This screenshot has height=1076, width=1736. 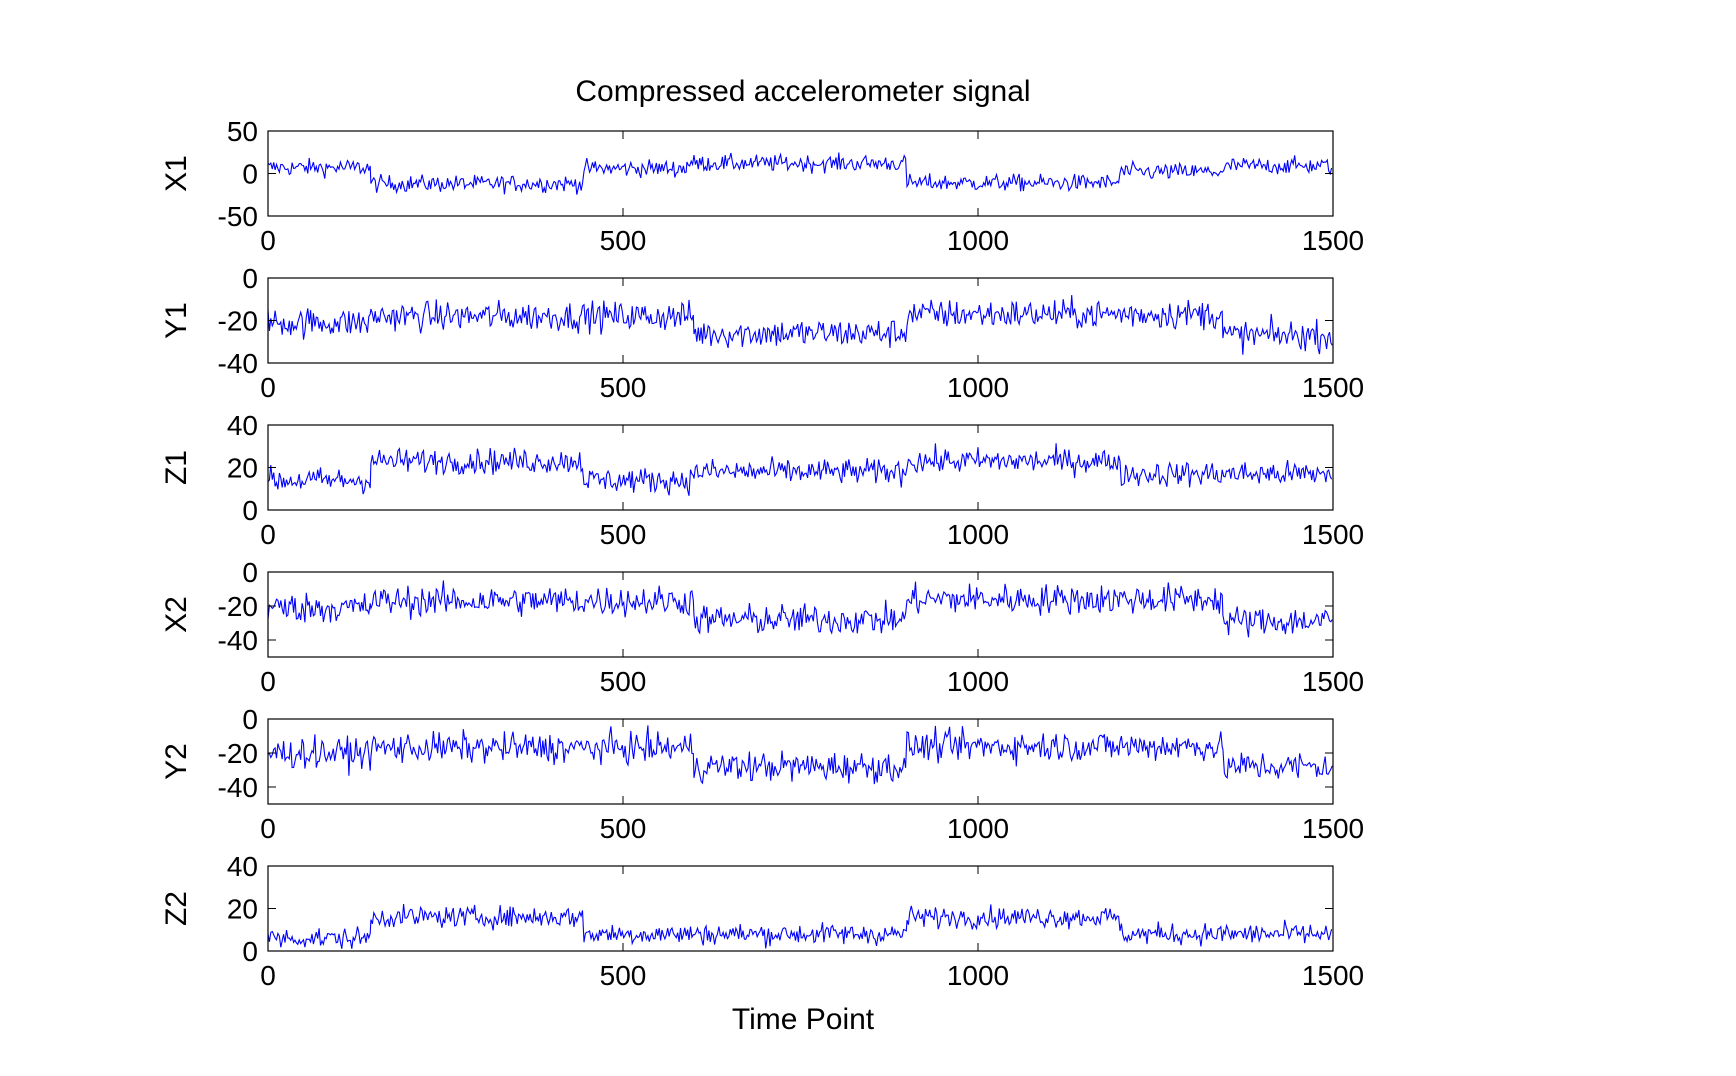 What do you see at coordinates (242, 131) in the screenshot?
I see `y-tick-label: 50` at bounding box center [242, 131].